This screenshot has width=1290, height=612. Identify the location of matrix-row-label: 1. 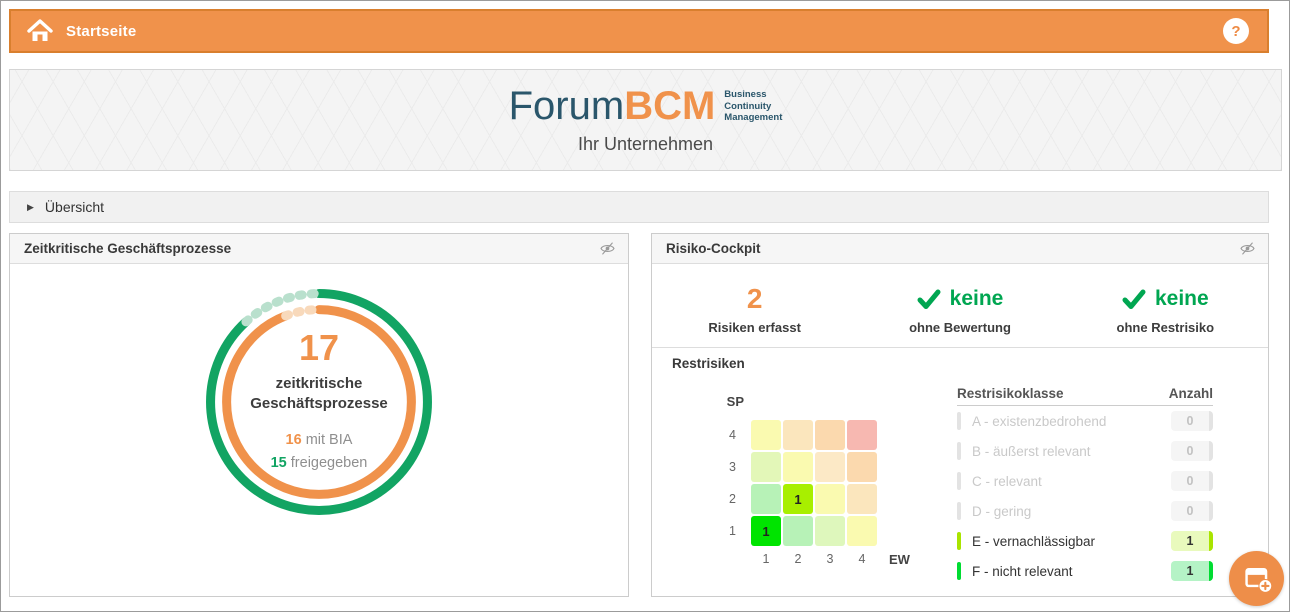
(732, 531).